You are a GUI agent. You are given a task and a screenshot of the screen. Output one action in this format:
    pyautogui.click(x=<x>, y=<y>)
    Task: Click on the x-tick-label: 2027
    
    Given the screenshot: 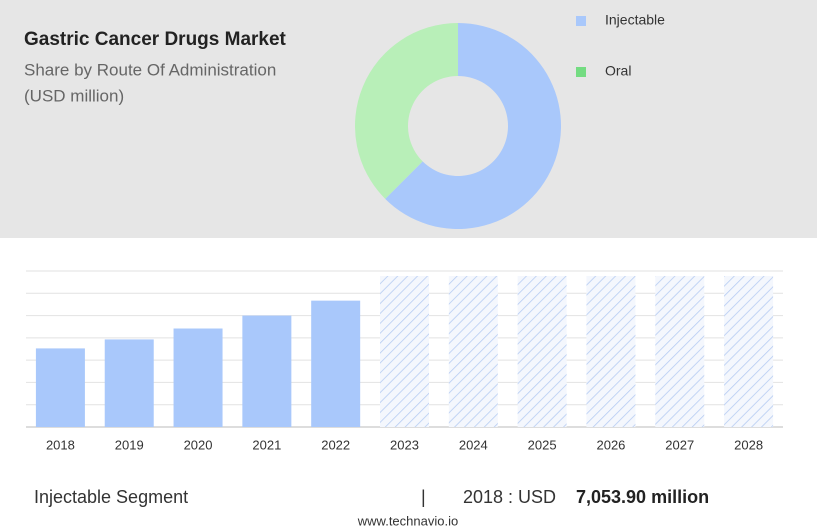 What is the action you would take?
    pyautogui.click(x=679, y=444)
    